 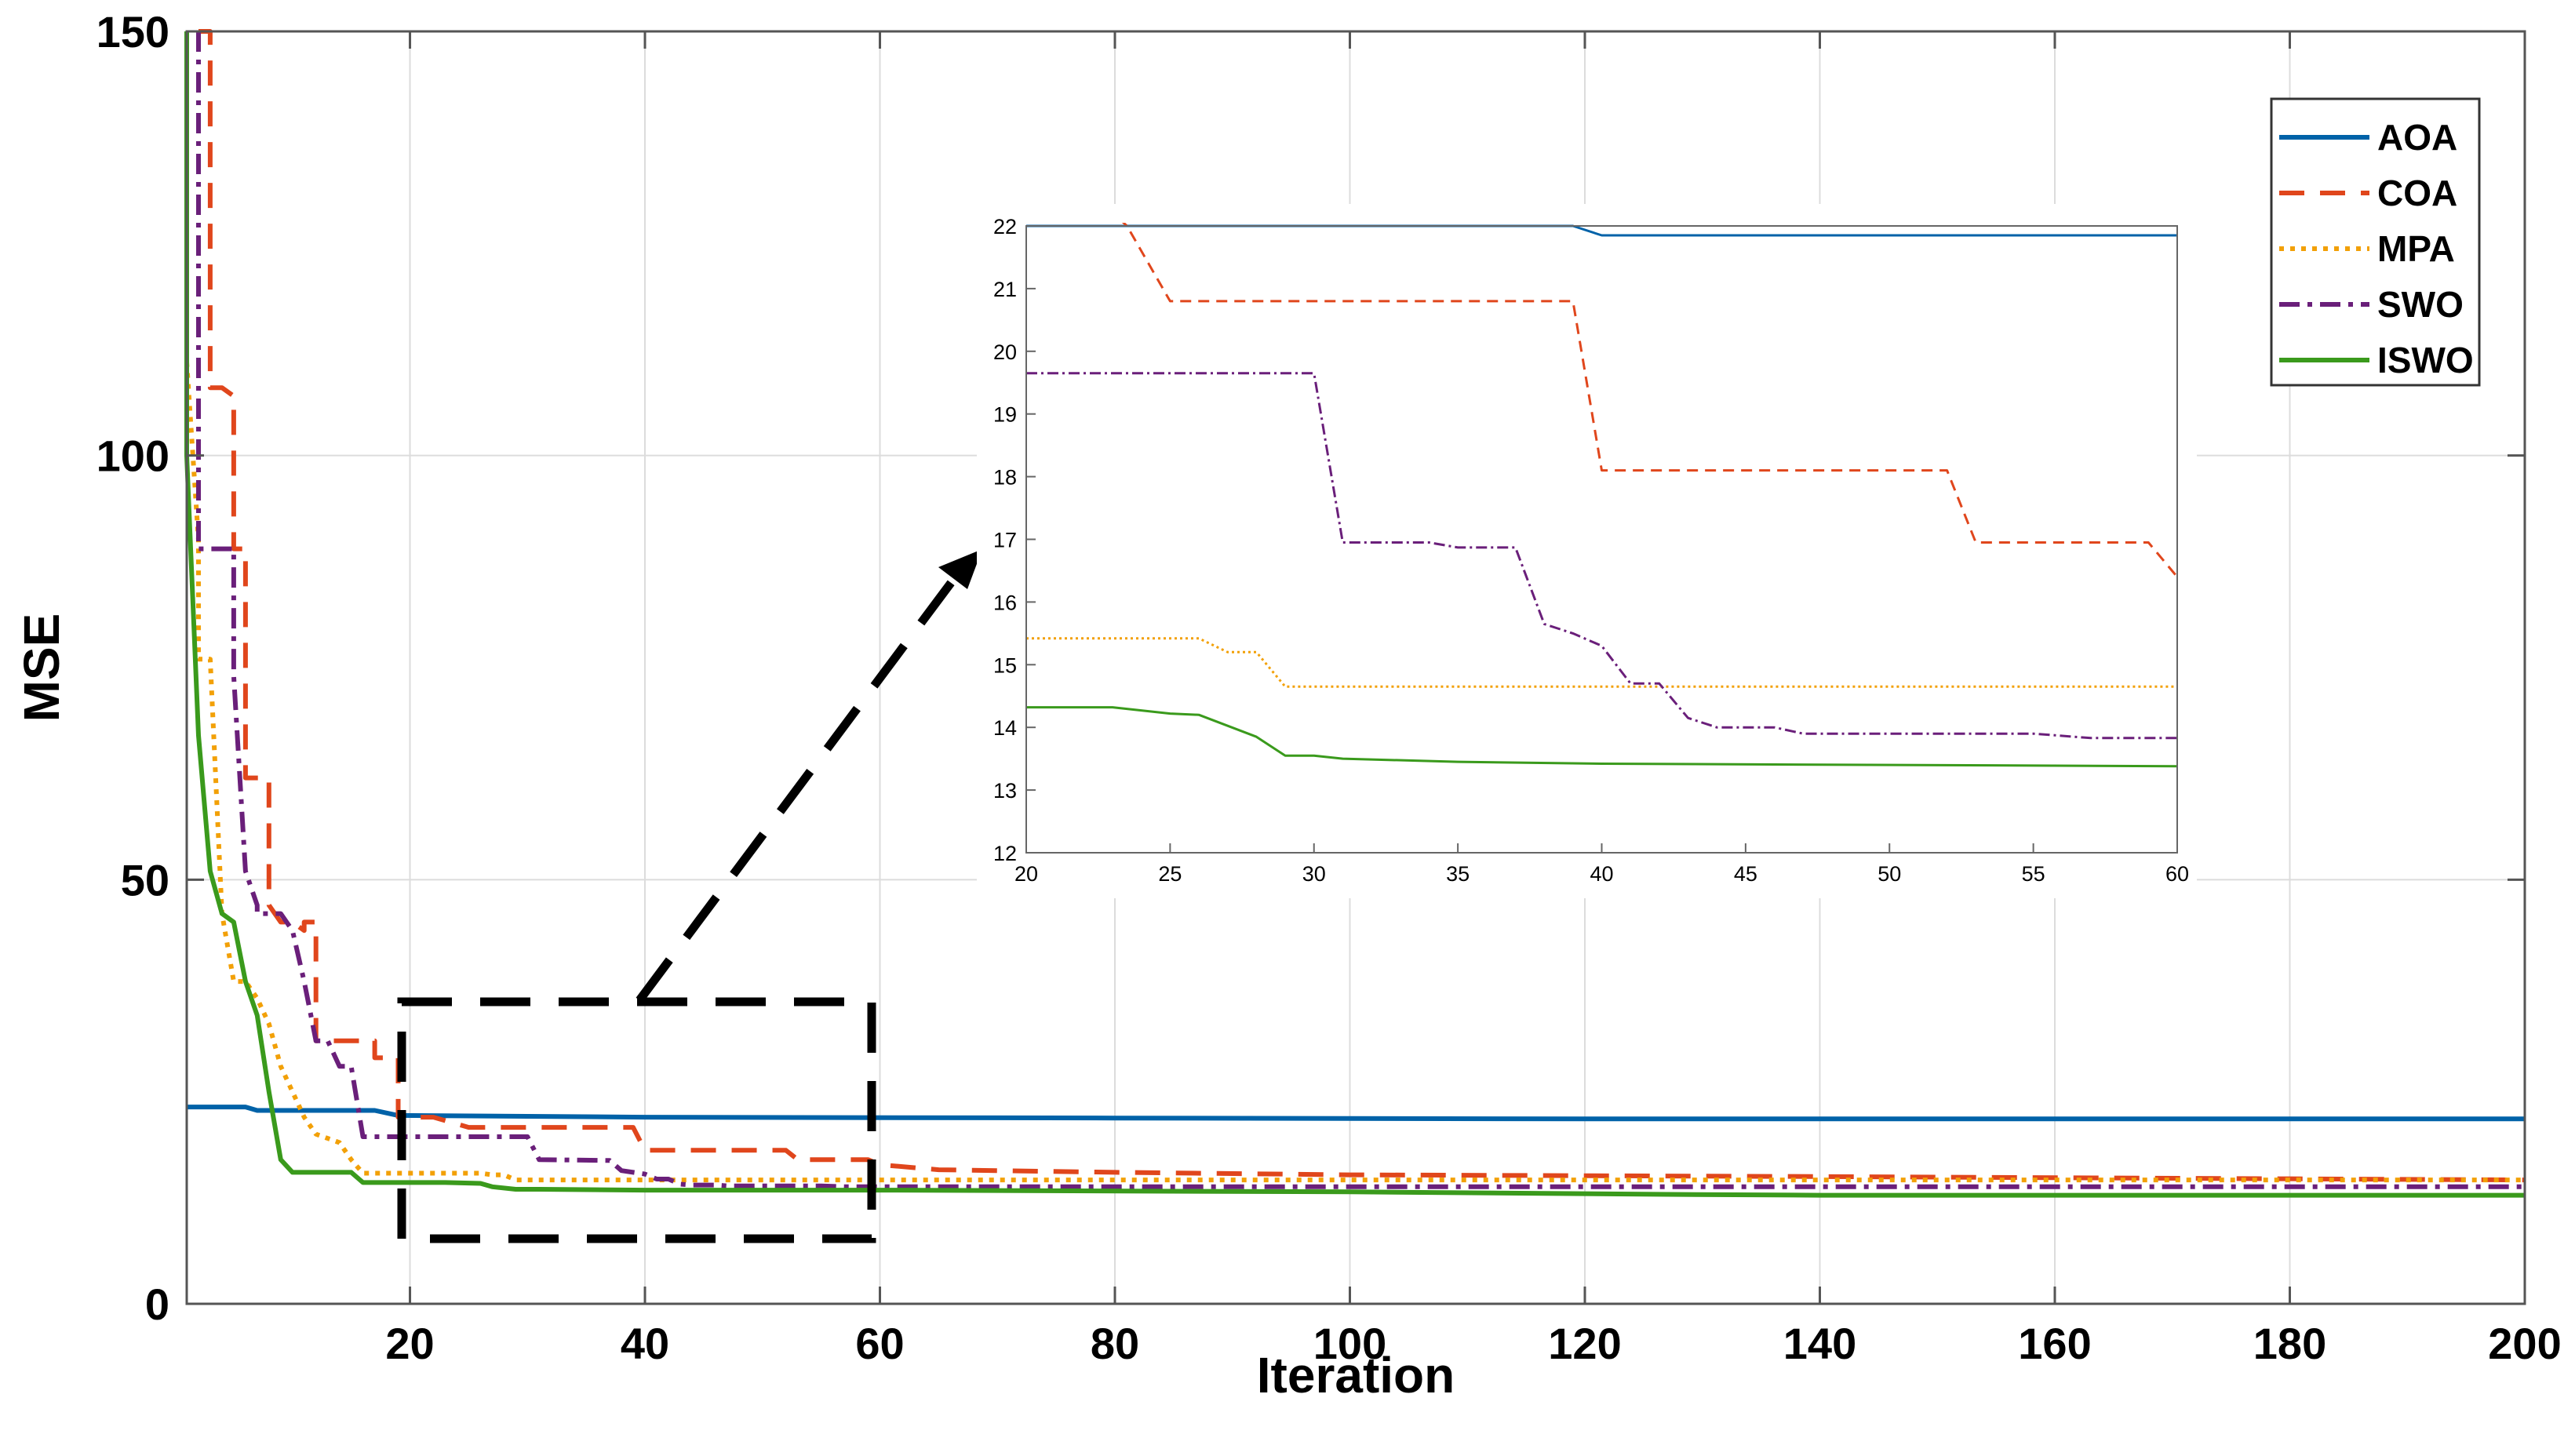 I want to click on main-x-tick-label: 100, so click(x=1349, y=1343).